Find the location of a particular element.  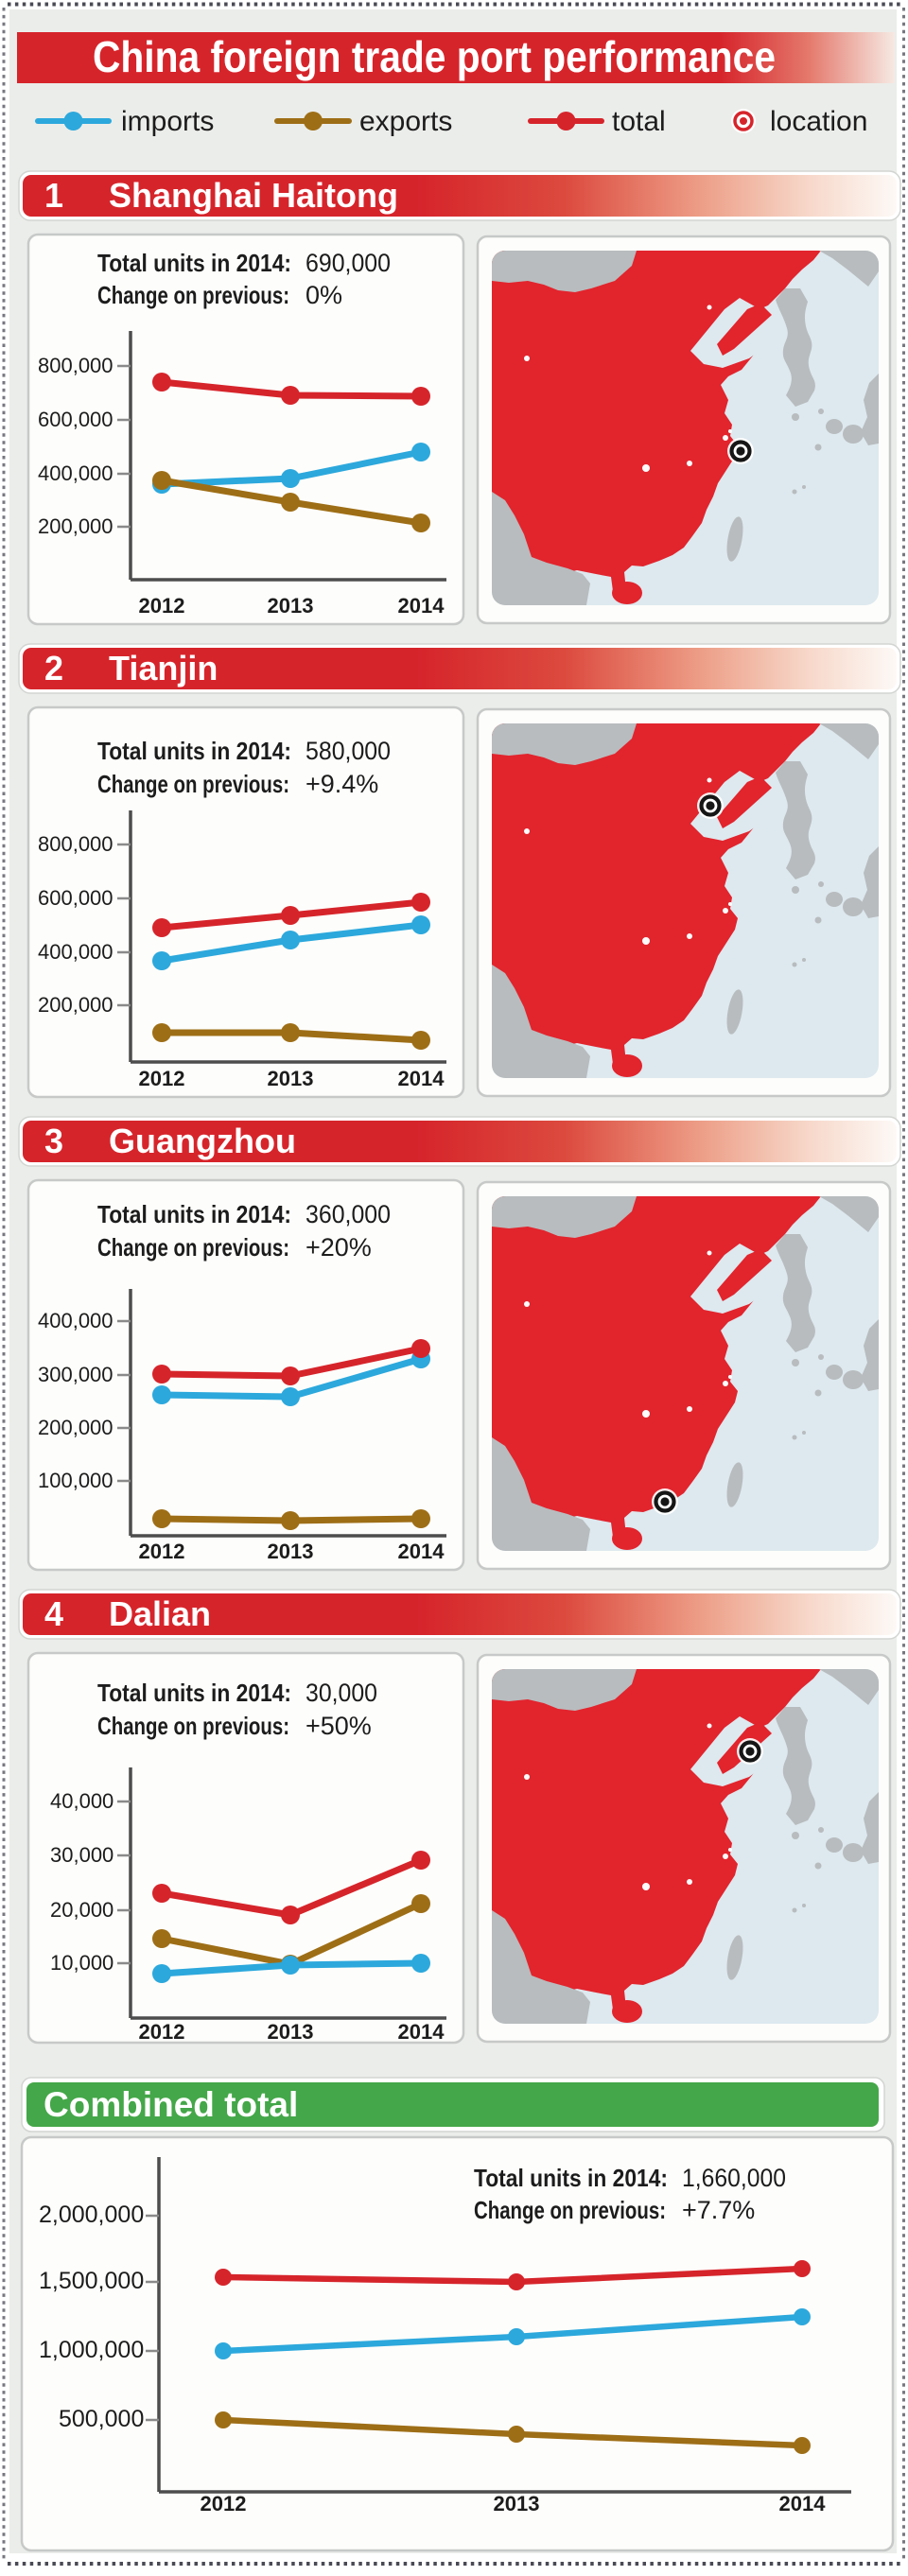

svg-text: 360,000 is located at coordinates (348, 1214).